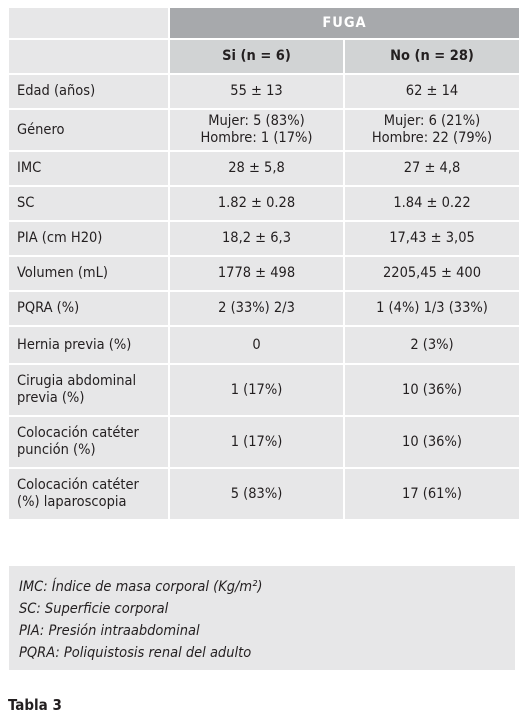 The width and height of the screenshot is (525, 723). What do you see at coordinates (41, 129) in the screenshot?
I see `row-label-line: Género` at bounding box center [41, 129].